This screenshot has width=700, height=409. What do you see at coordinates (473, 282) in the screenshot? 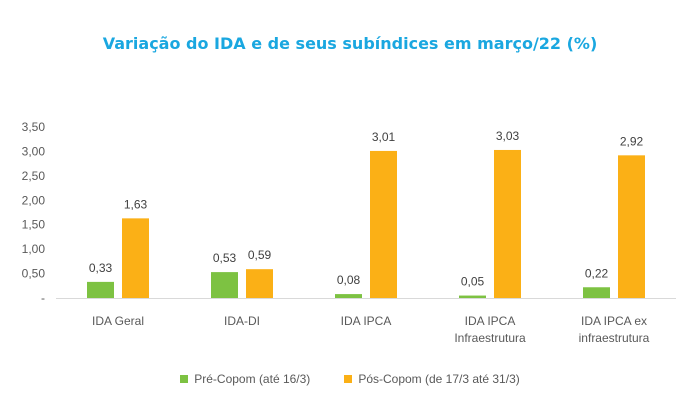
I see `data-label: 0,05` at bounding box center [473, 282].